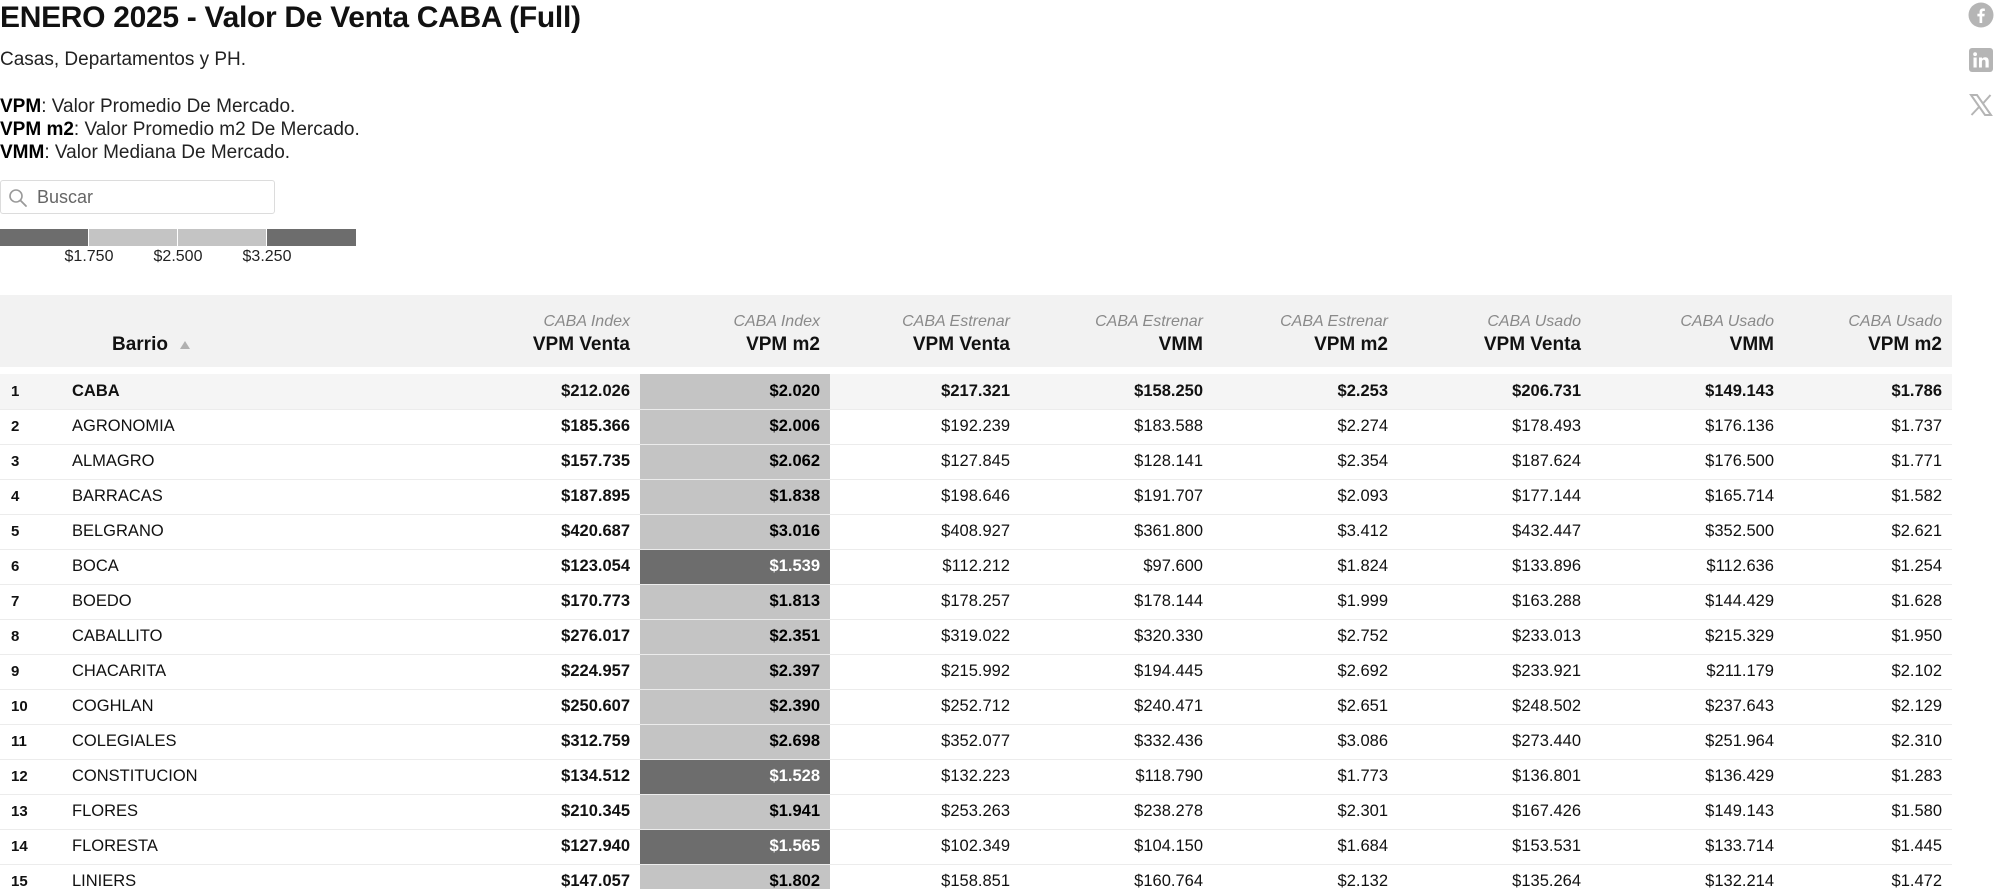 The width and height of the screenshot is (2000, 889). What do you see at coordinates (1687, 602) in the screenshot?
I see `usado-vmm-cell: $144.429` at bounding box center [1687, 602].